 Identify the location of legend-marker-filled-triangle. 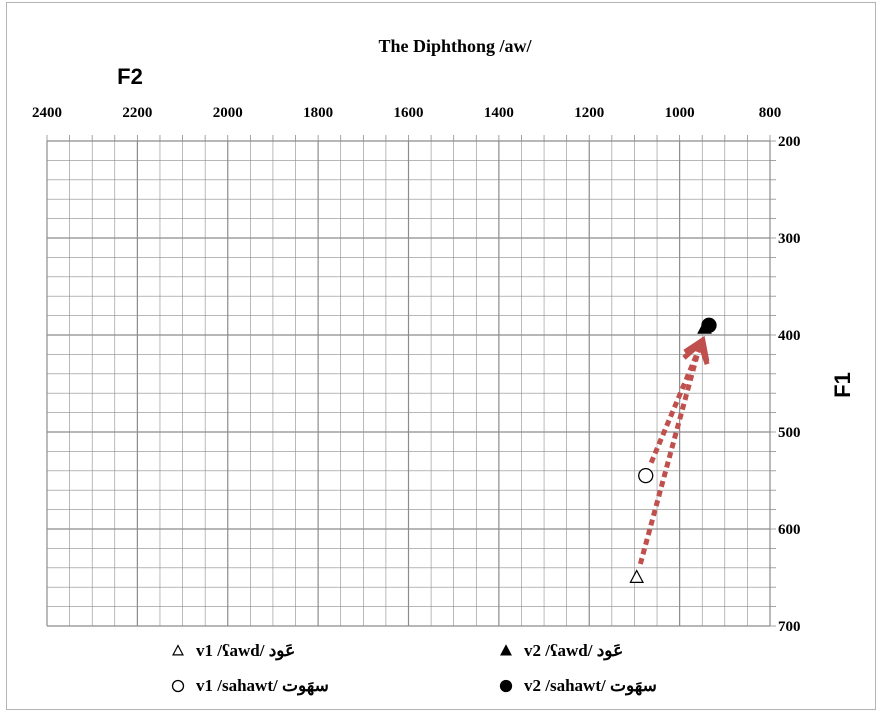
(506, 650).